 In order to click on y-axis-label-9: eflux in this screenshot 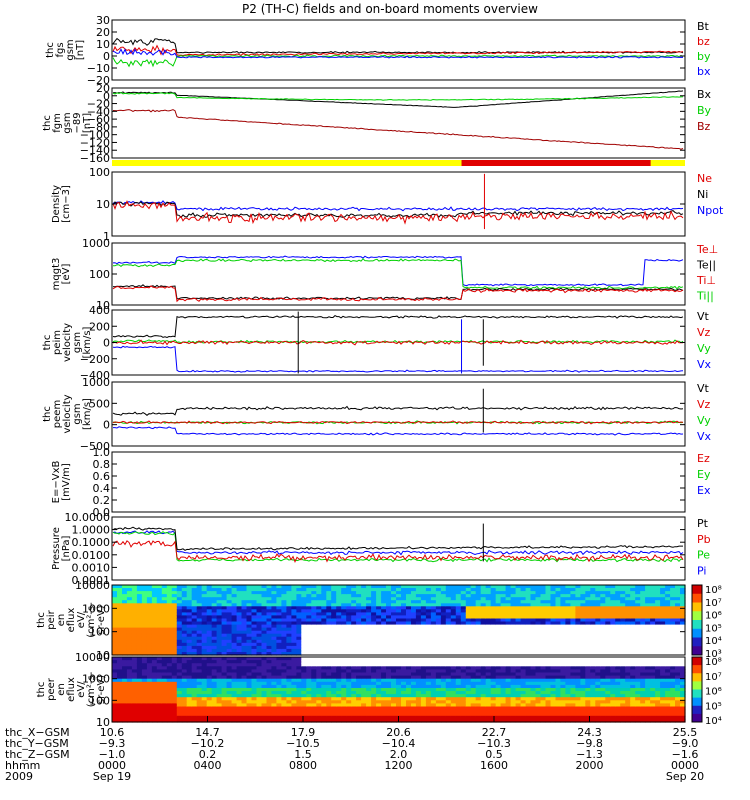, I will do `click(71, 689)`.